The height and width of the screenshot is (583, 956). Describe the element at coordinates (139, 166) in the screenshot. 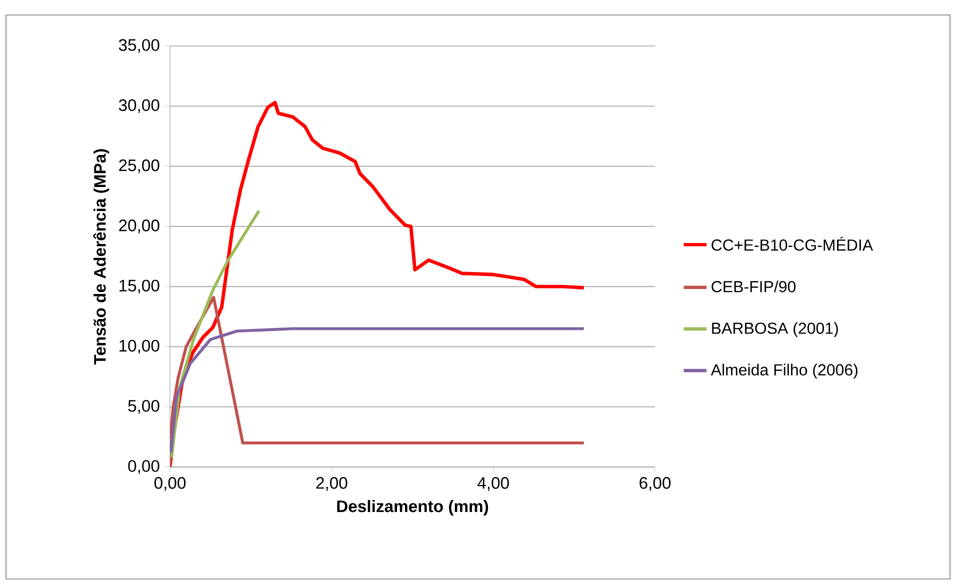

I see `y-tick-label: 25,00` at that location.